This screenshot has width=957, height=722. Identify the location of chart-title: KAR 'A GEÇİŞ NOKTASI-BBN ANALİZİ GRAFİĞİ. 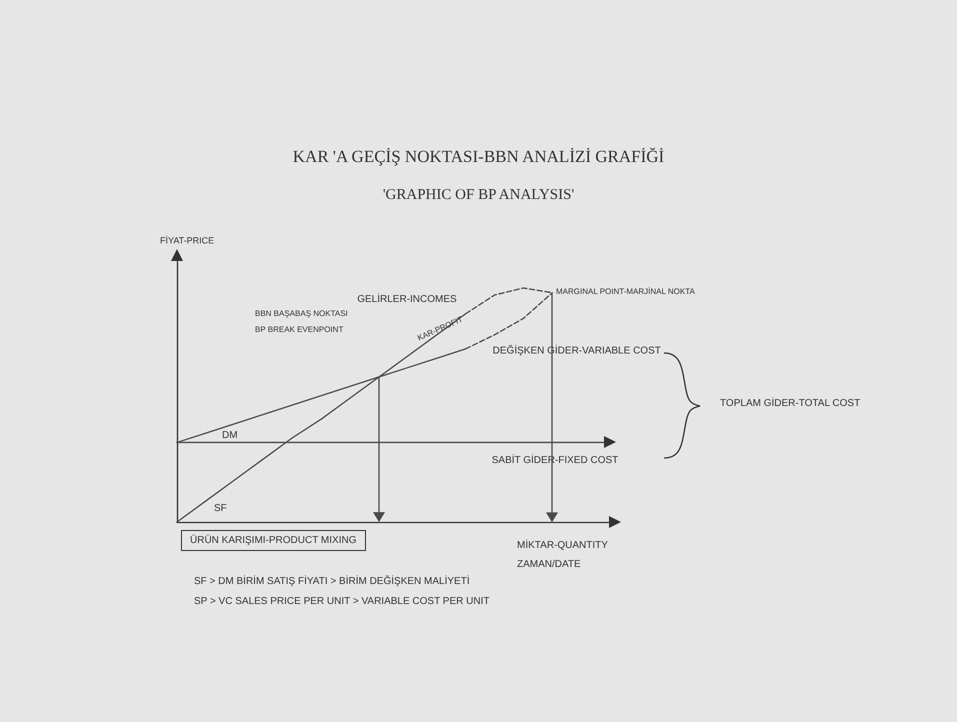
(479, 157).